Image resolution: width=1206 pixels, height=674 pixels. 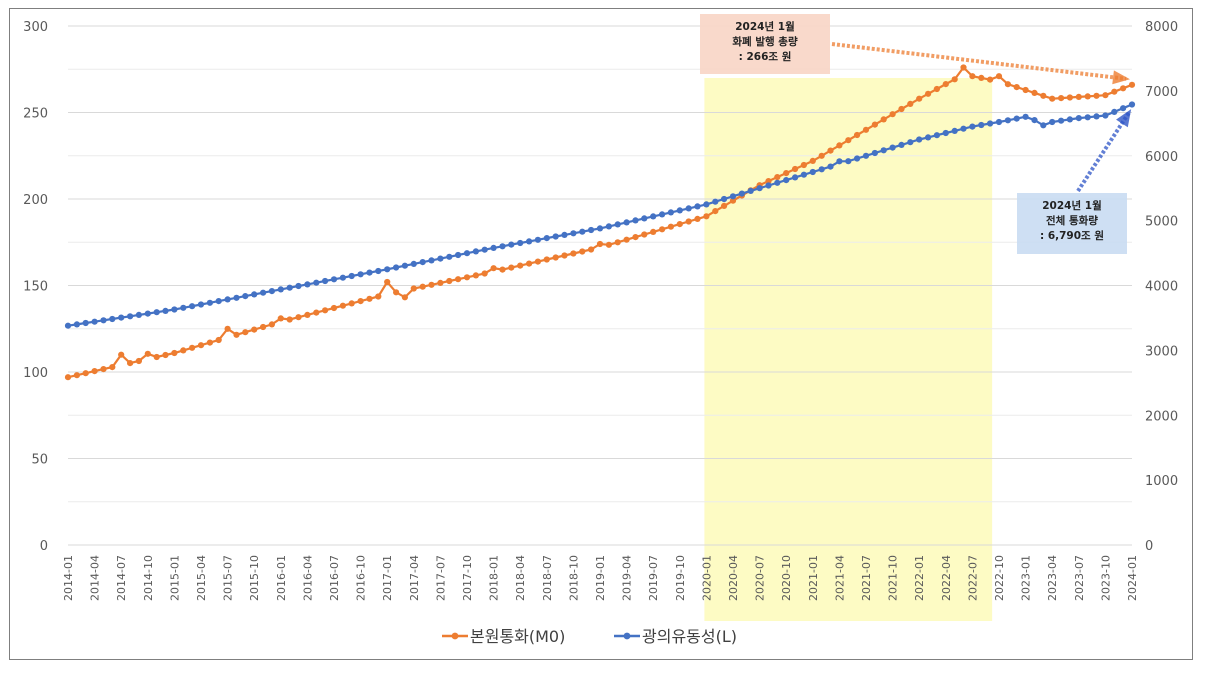 What do you see at coordinates (547, 578) in the screenshot?
I see `x-tick-label: 2018-07` at bounding box center [547, 578].